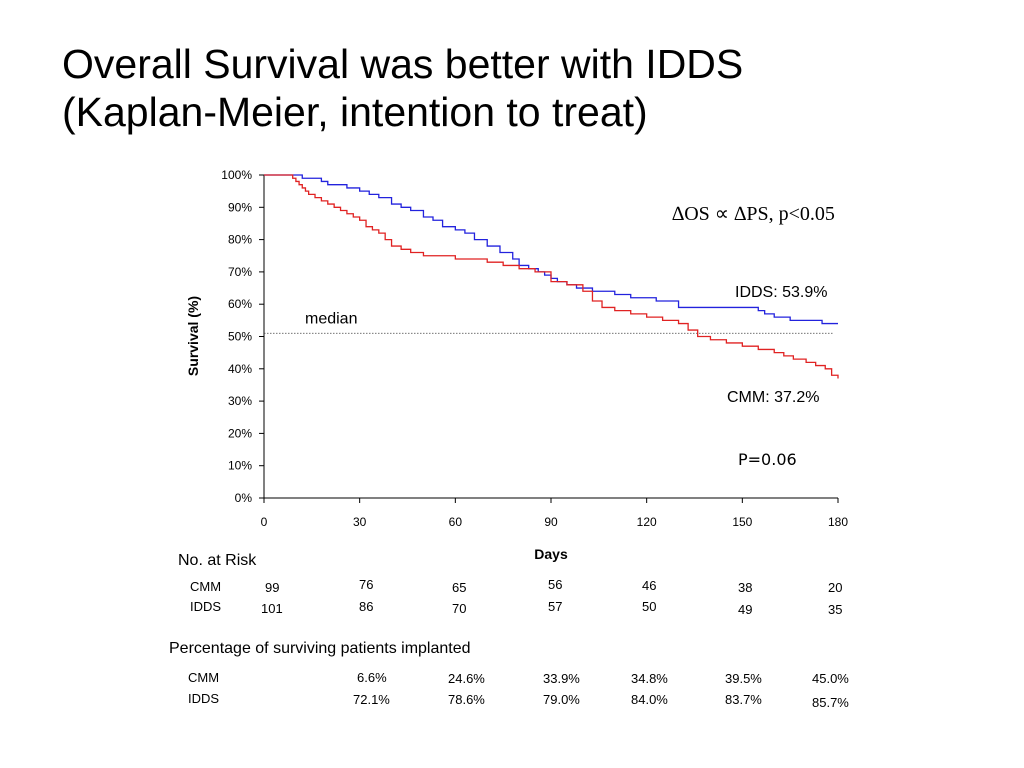  What do you see at coordinates (838, 522) in the screenshot?
I see `x-tick-label: 180` at bounding box center [838, 522].